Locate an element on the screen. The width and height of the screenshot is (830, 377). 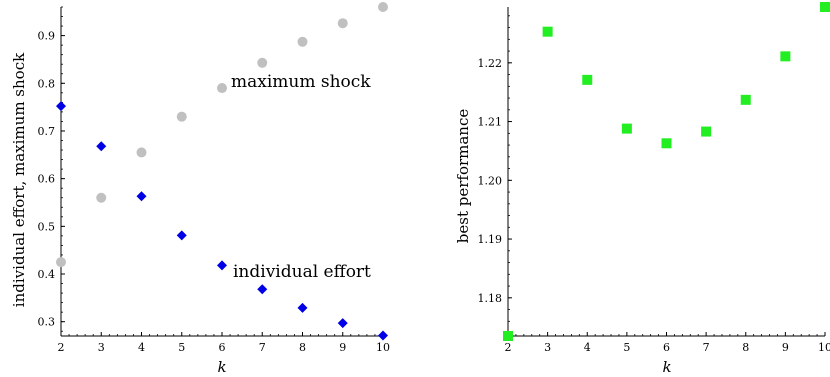
left-chart-y-axis-label: individual effort, maximum shock is located at coordinates (19, 179).